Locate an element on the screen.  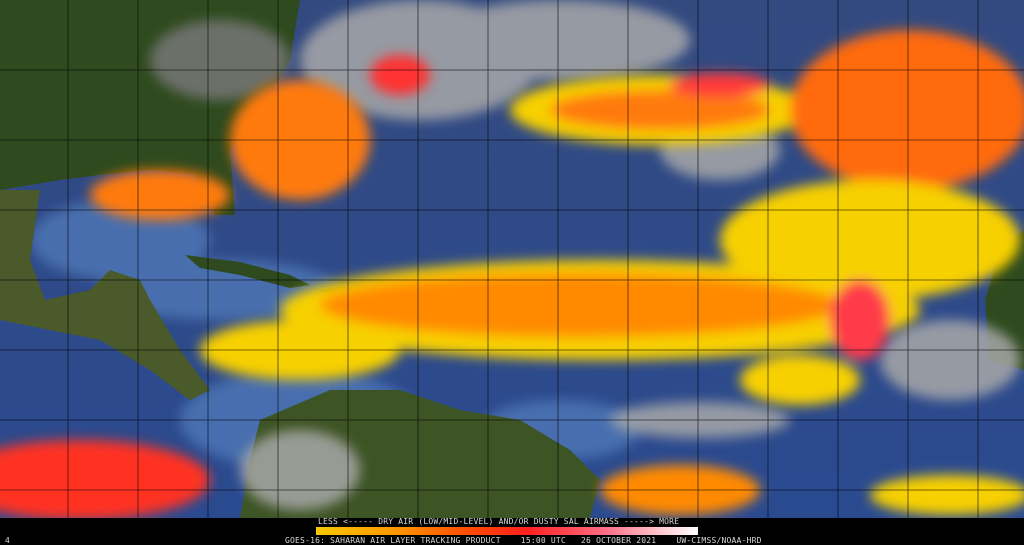
mexico-central-america is located at coordinates (105, 295).